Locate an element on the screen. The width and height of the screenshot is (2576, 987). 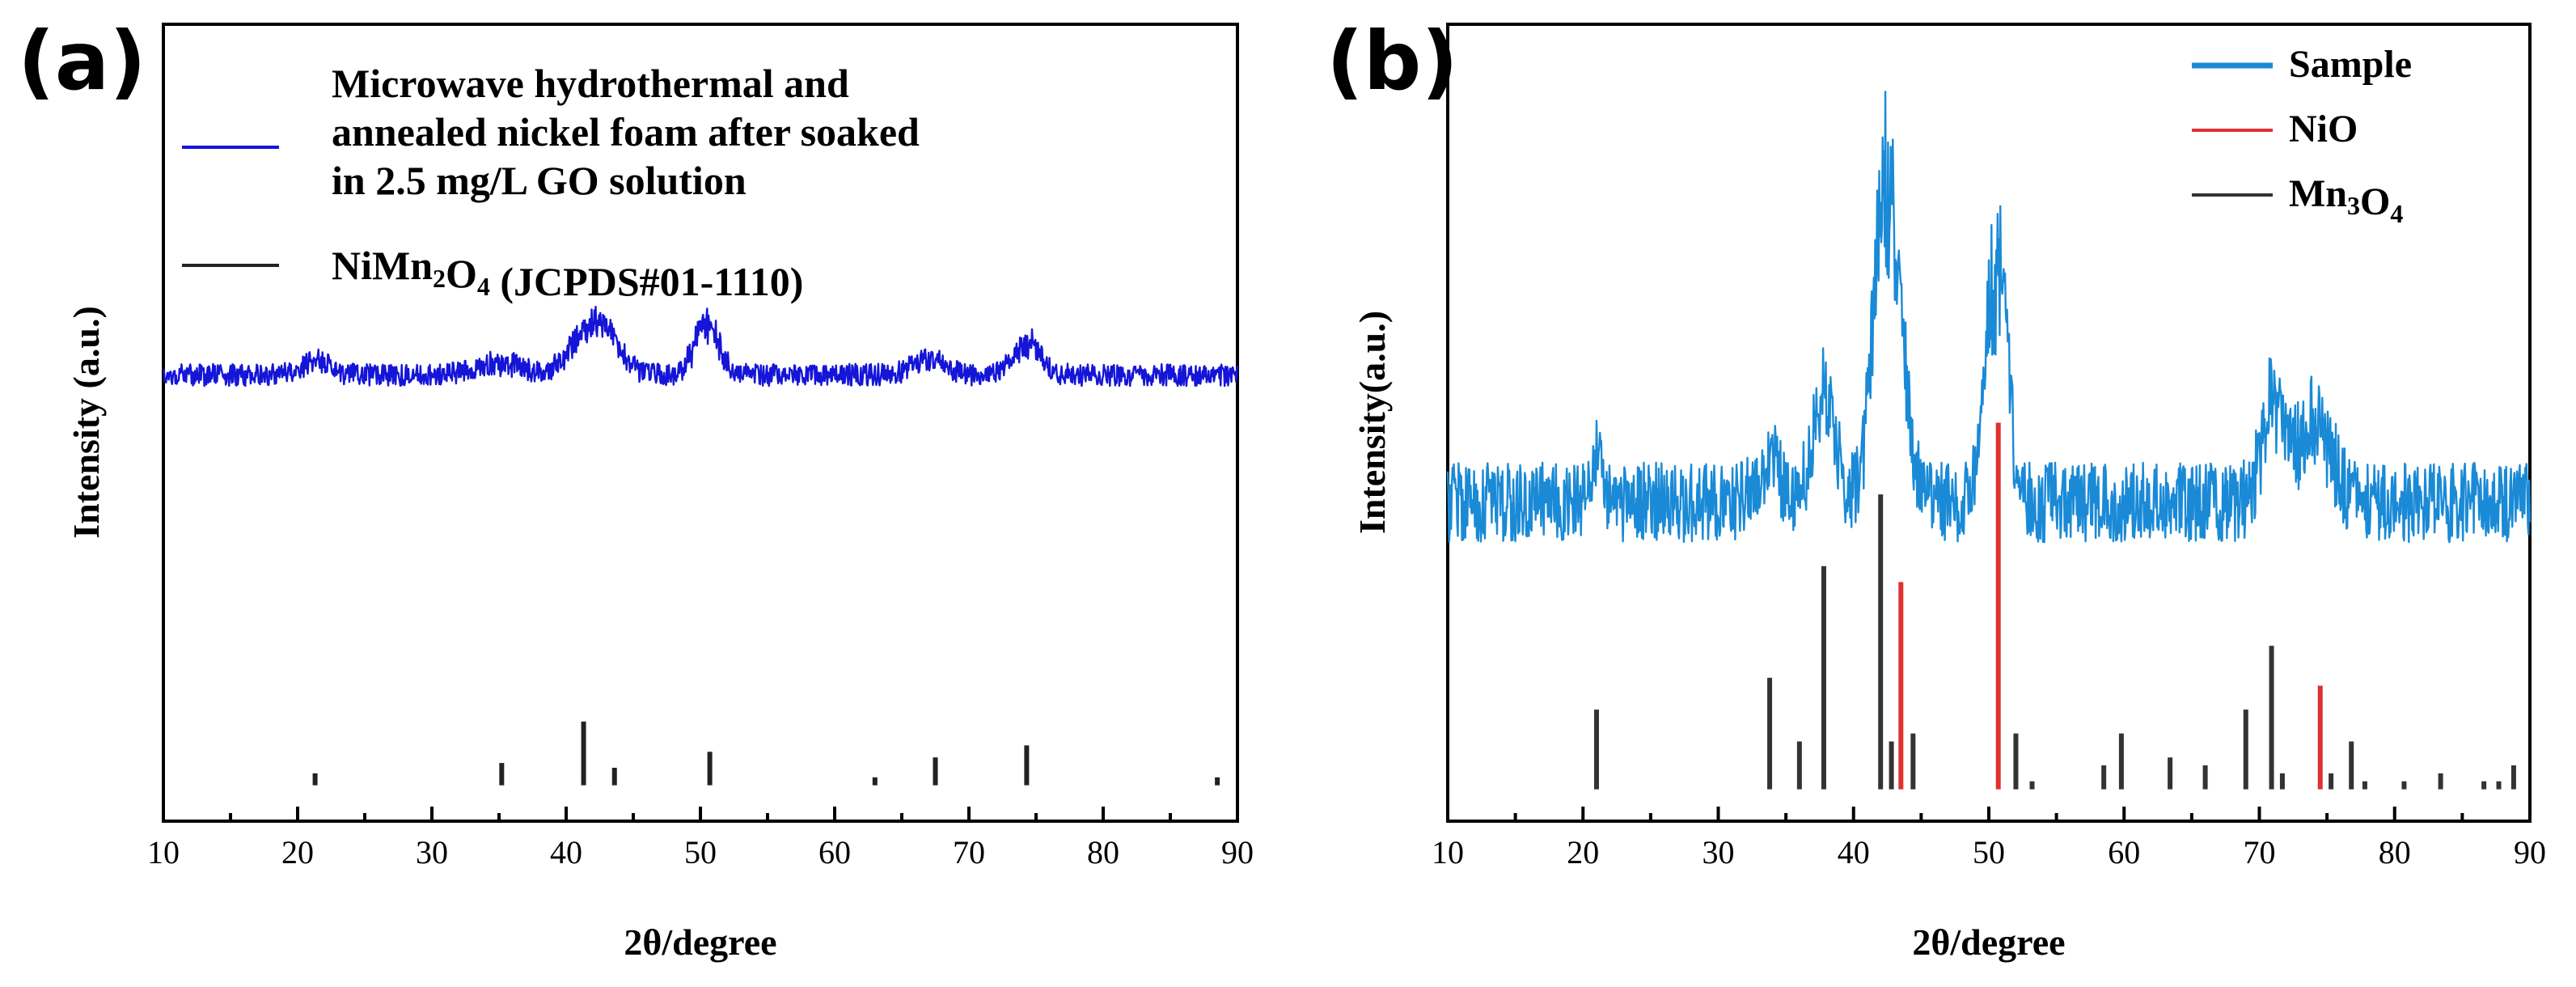
panel-b-reference-sticks is located at coordinates (2054, 606).